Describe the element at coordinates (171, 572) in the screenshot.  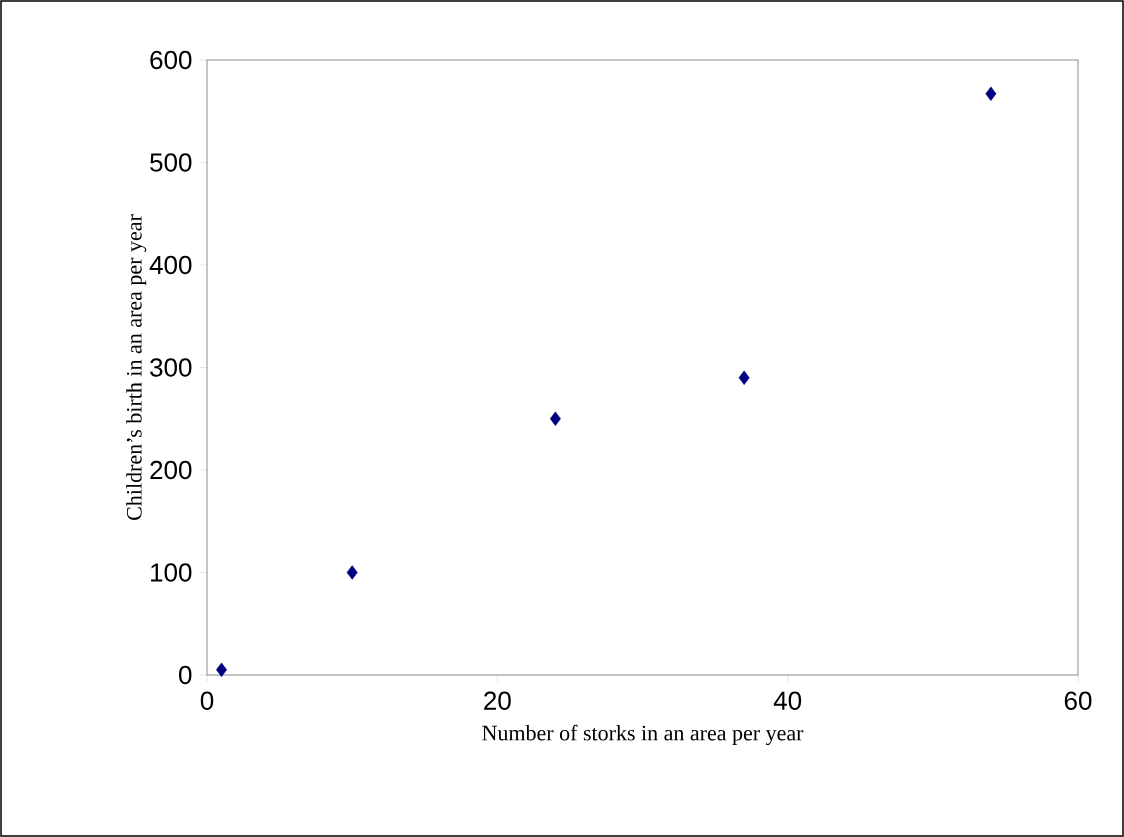
I see `y-tick-label: 100` at that location.